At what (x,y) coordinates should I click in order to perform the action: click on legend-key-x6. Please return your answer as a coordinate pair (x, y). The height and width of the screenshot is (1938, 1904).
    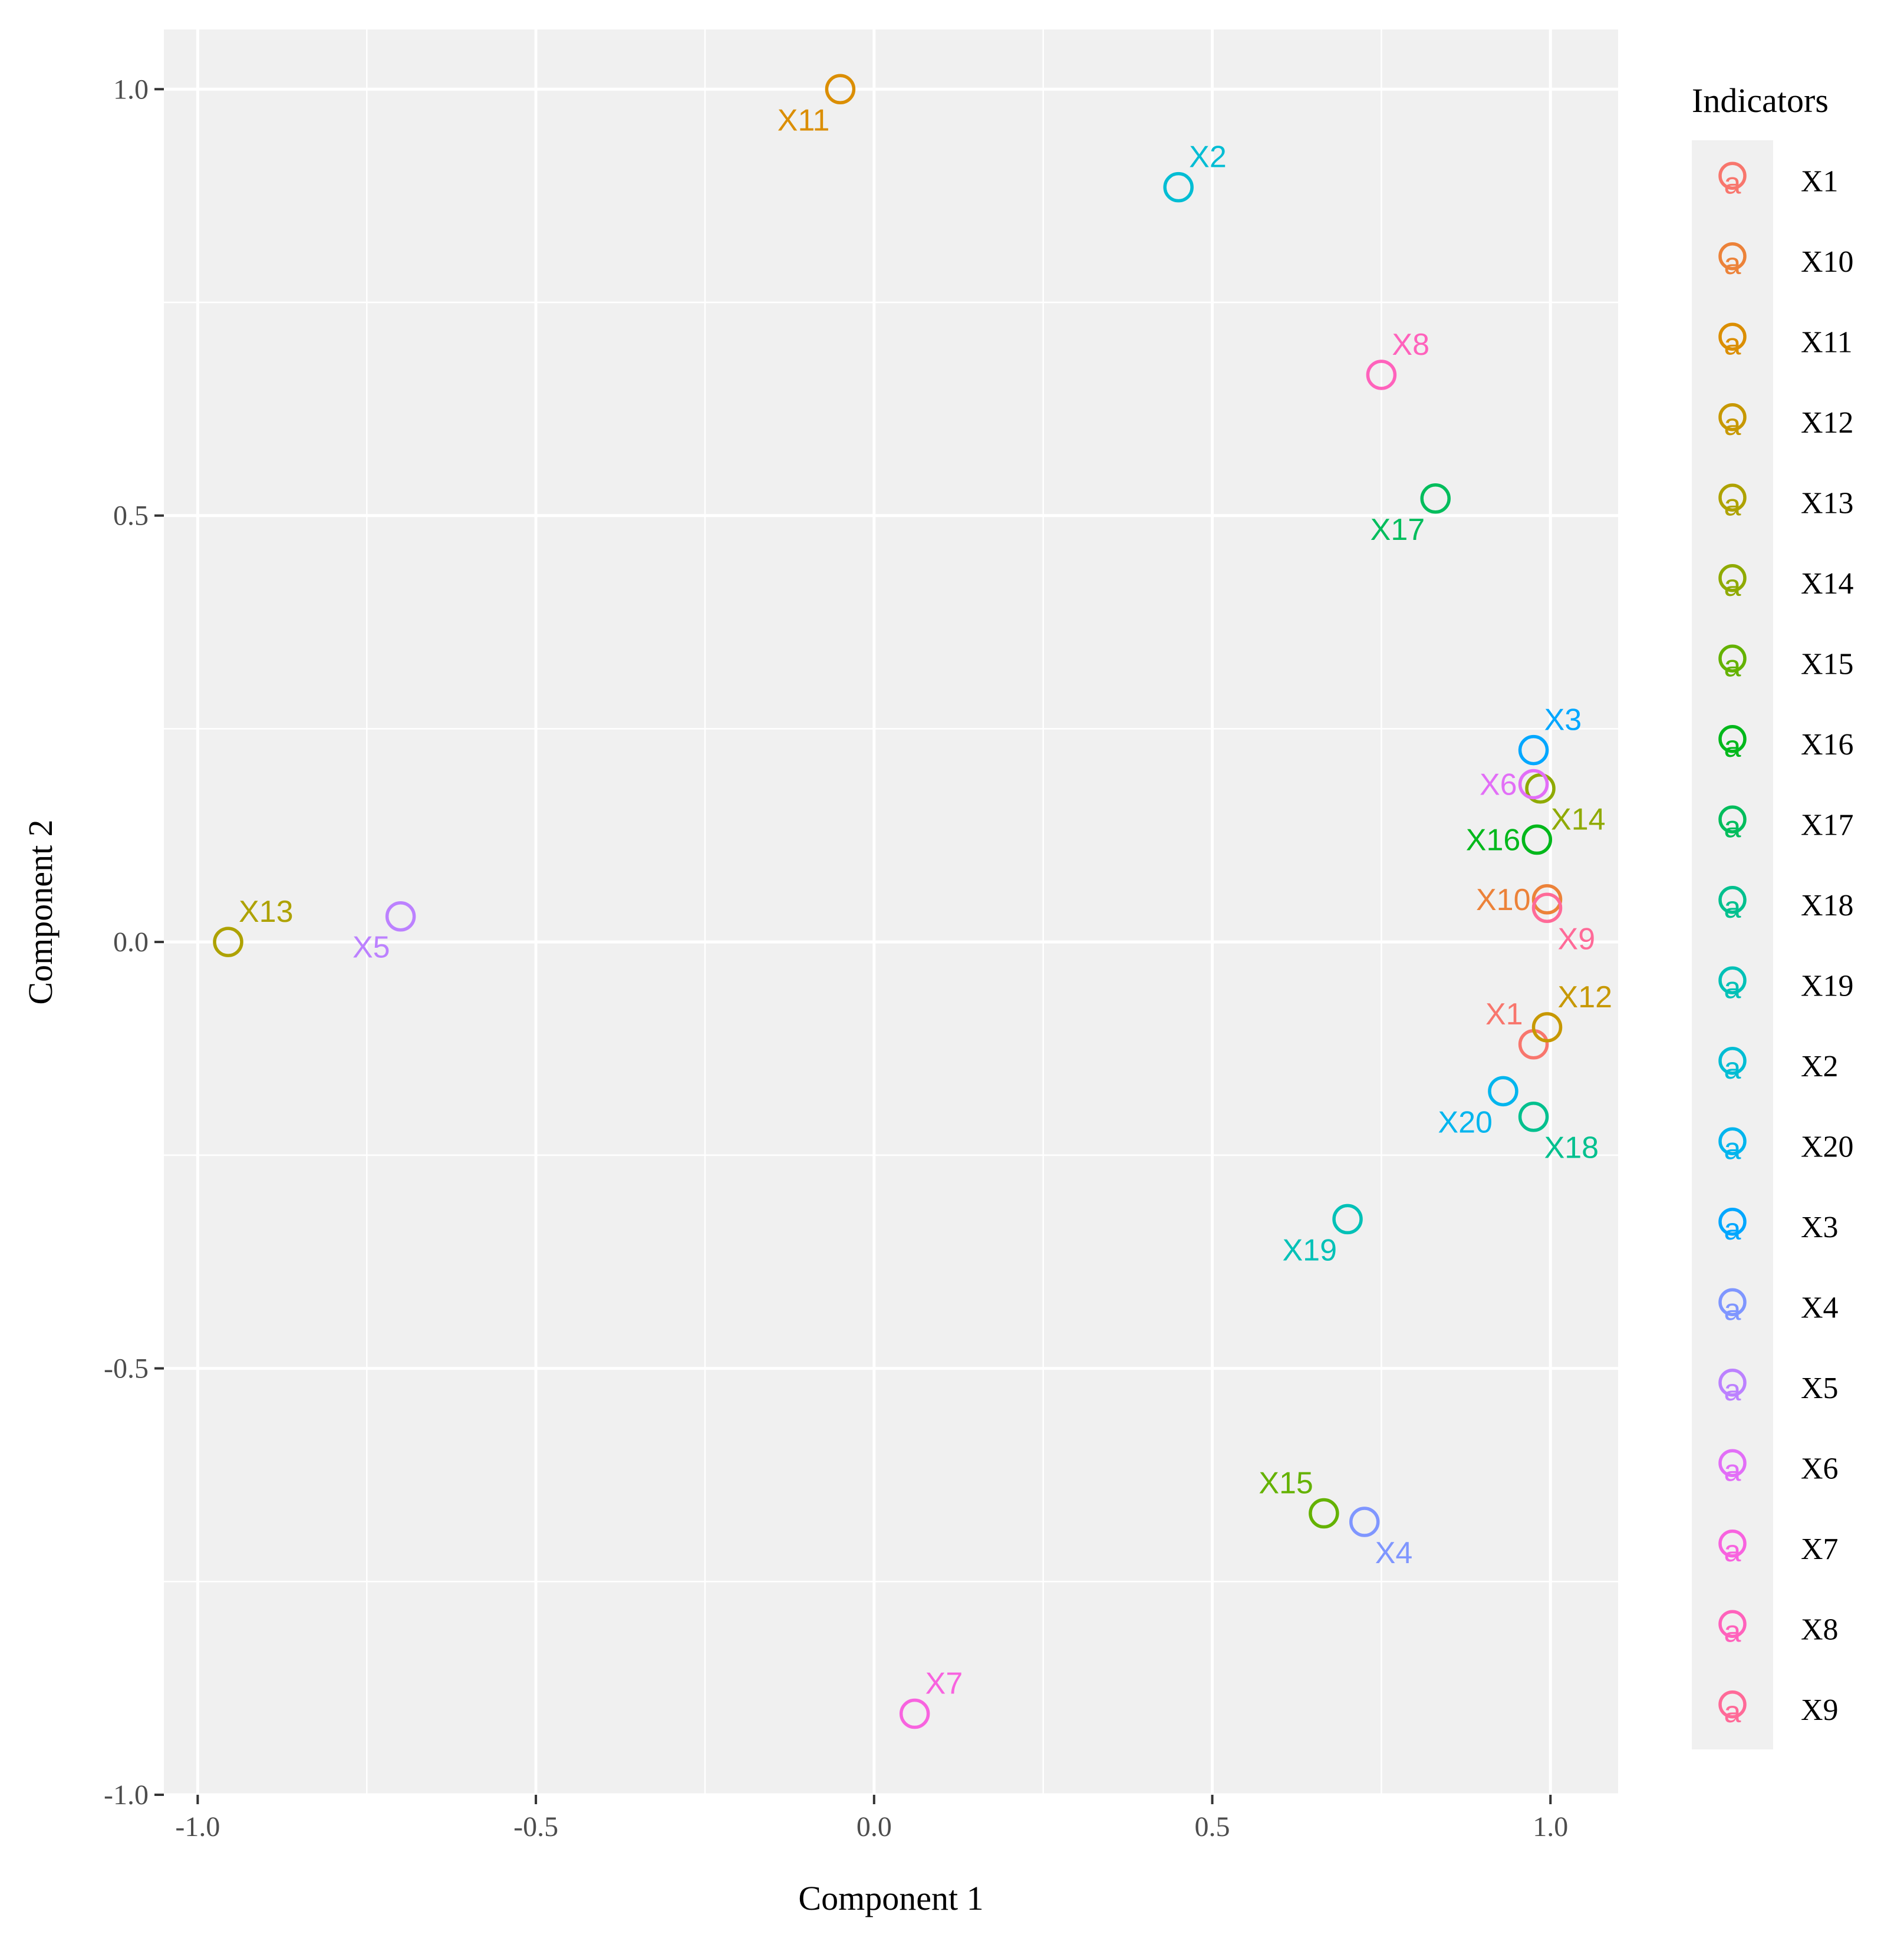
    Looking at the image, I should click on (1732, 1463).